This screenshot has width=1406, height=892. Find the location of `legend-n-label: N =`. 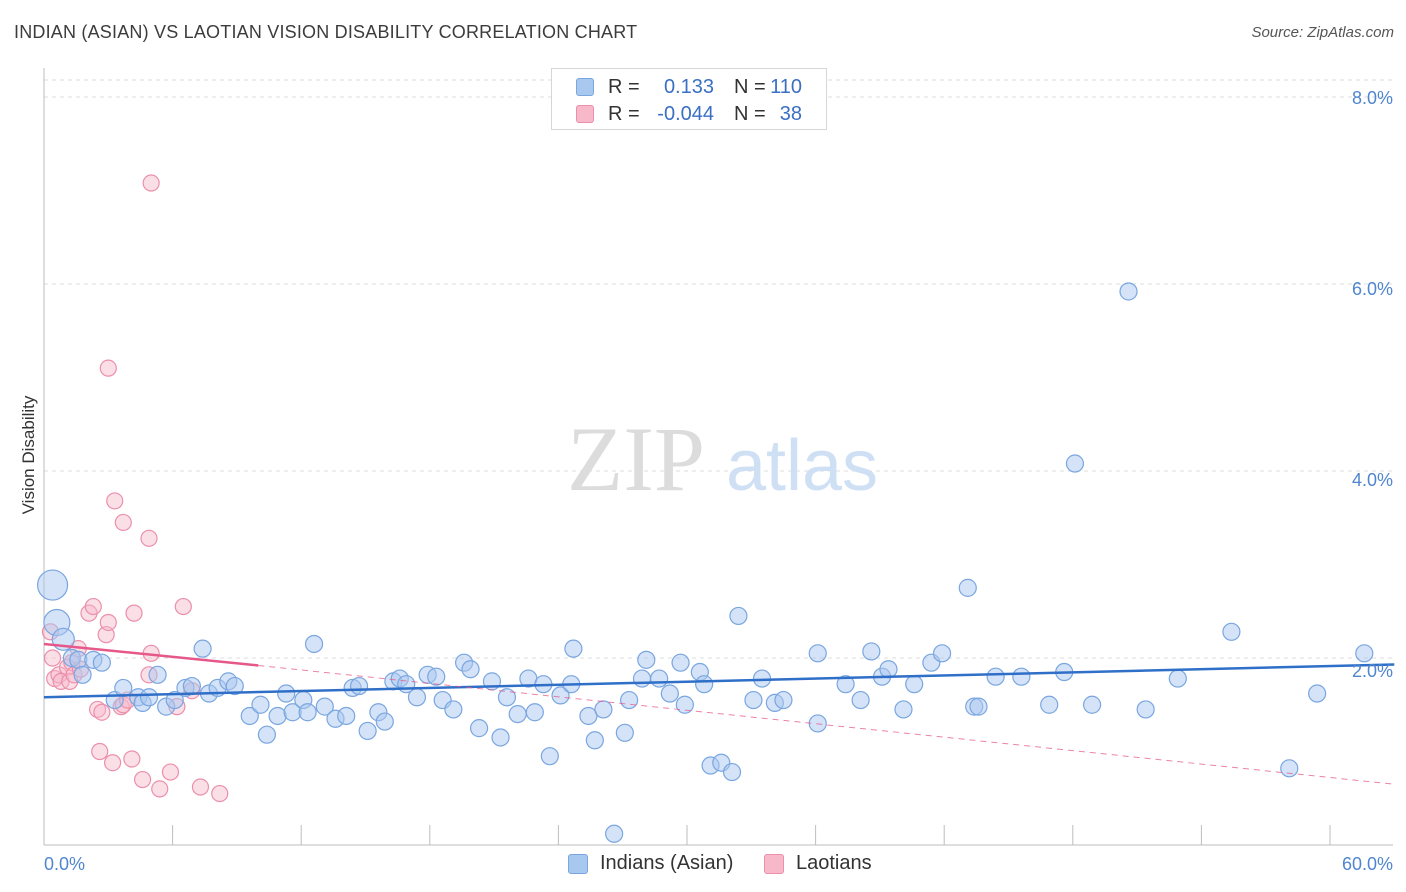

legend-n-label: N = is located at coordinates (750, 114).